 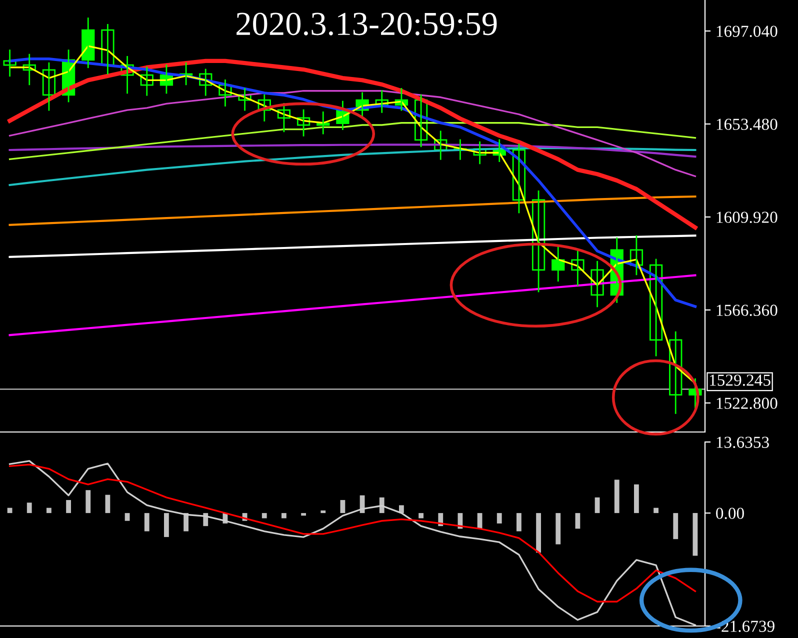 I want to click on y-tick-label: 1697.040, so click(x=747, y=32).